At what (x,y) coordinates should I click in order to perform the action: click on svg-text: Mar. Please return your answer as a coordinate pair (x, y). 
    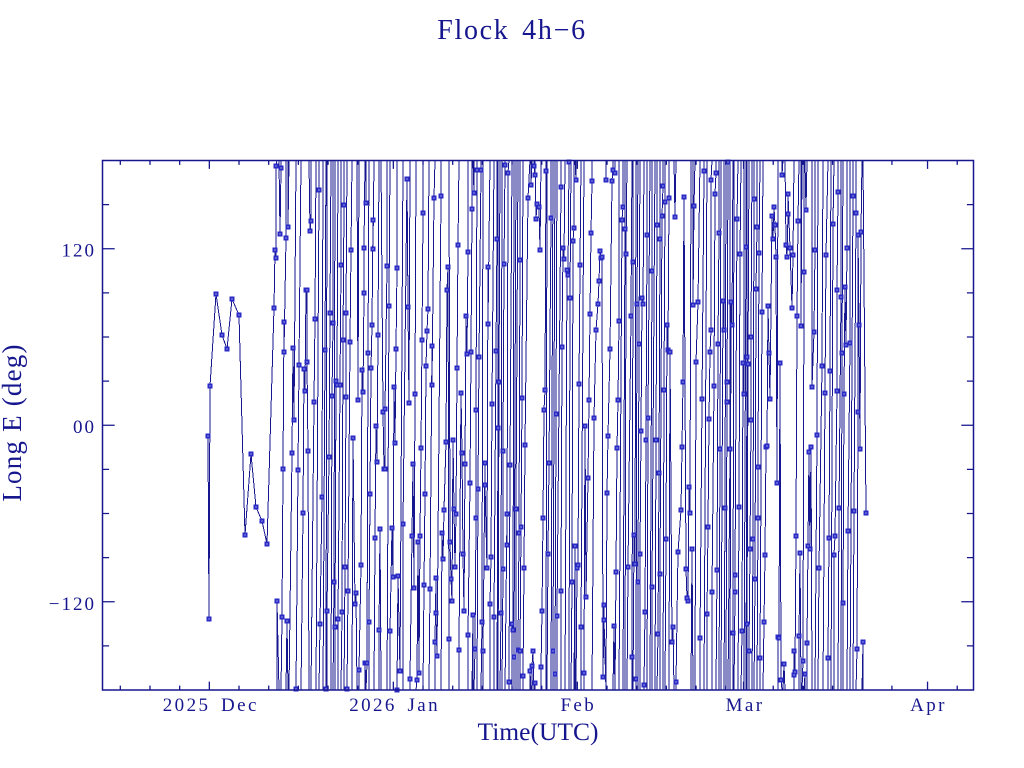
    Looking at the image, I should click on (745, 705).